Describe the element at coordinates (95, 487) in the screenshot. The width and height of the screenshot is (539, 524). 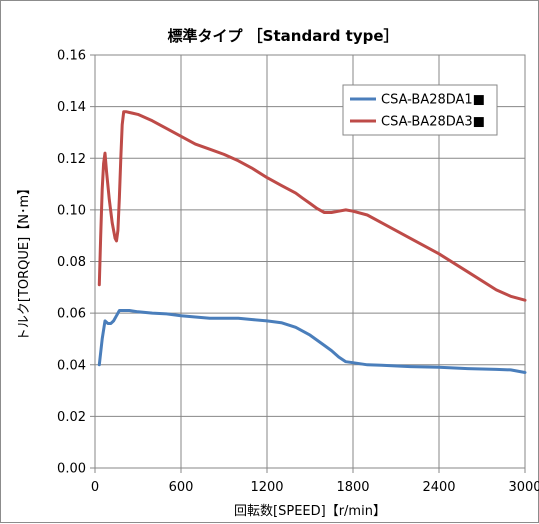
I see `x-tick-label: 0` at that location.